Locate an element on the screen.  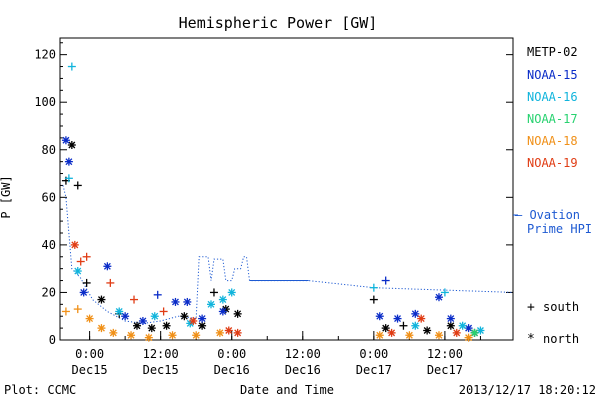
y-tick-label: 120 is located at coordinates (45, 55).